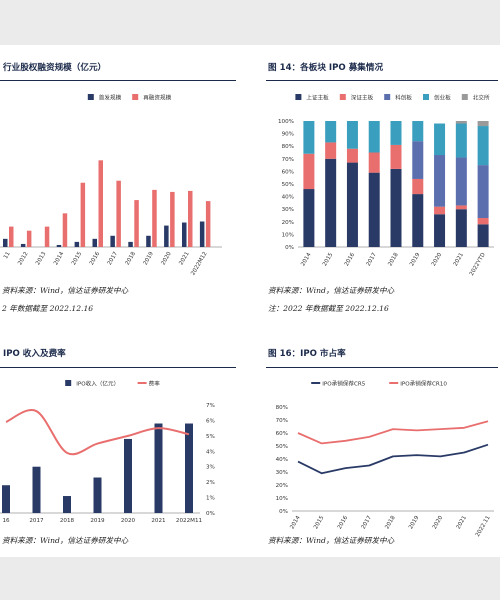 This screenshot has width=500, height=600. Describe the element at coordinates (326, 68) in the screenshot. I see `panel-title: 图 14：各板块 IPO 募集情况` at that location.